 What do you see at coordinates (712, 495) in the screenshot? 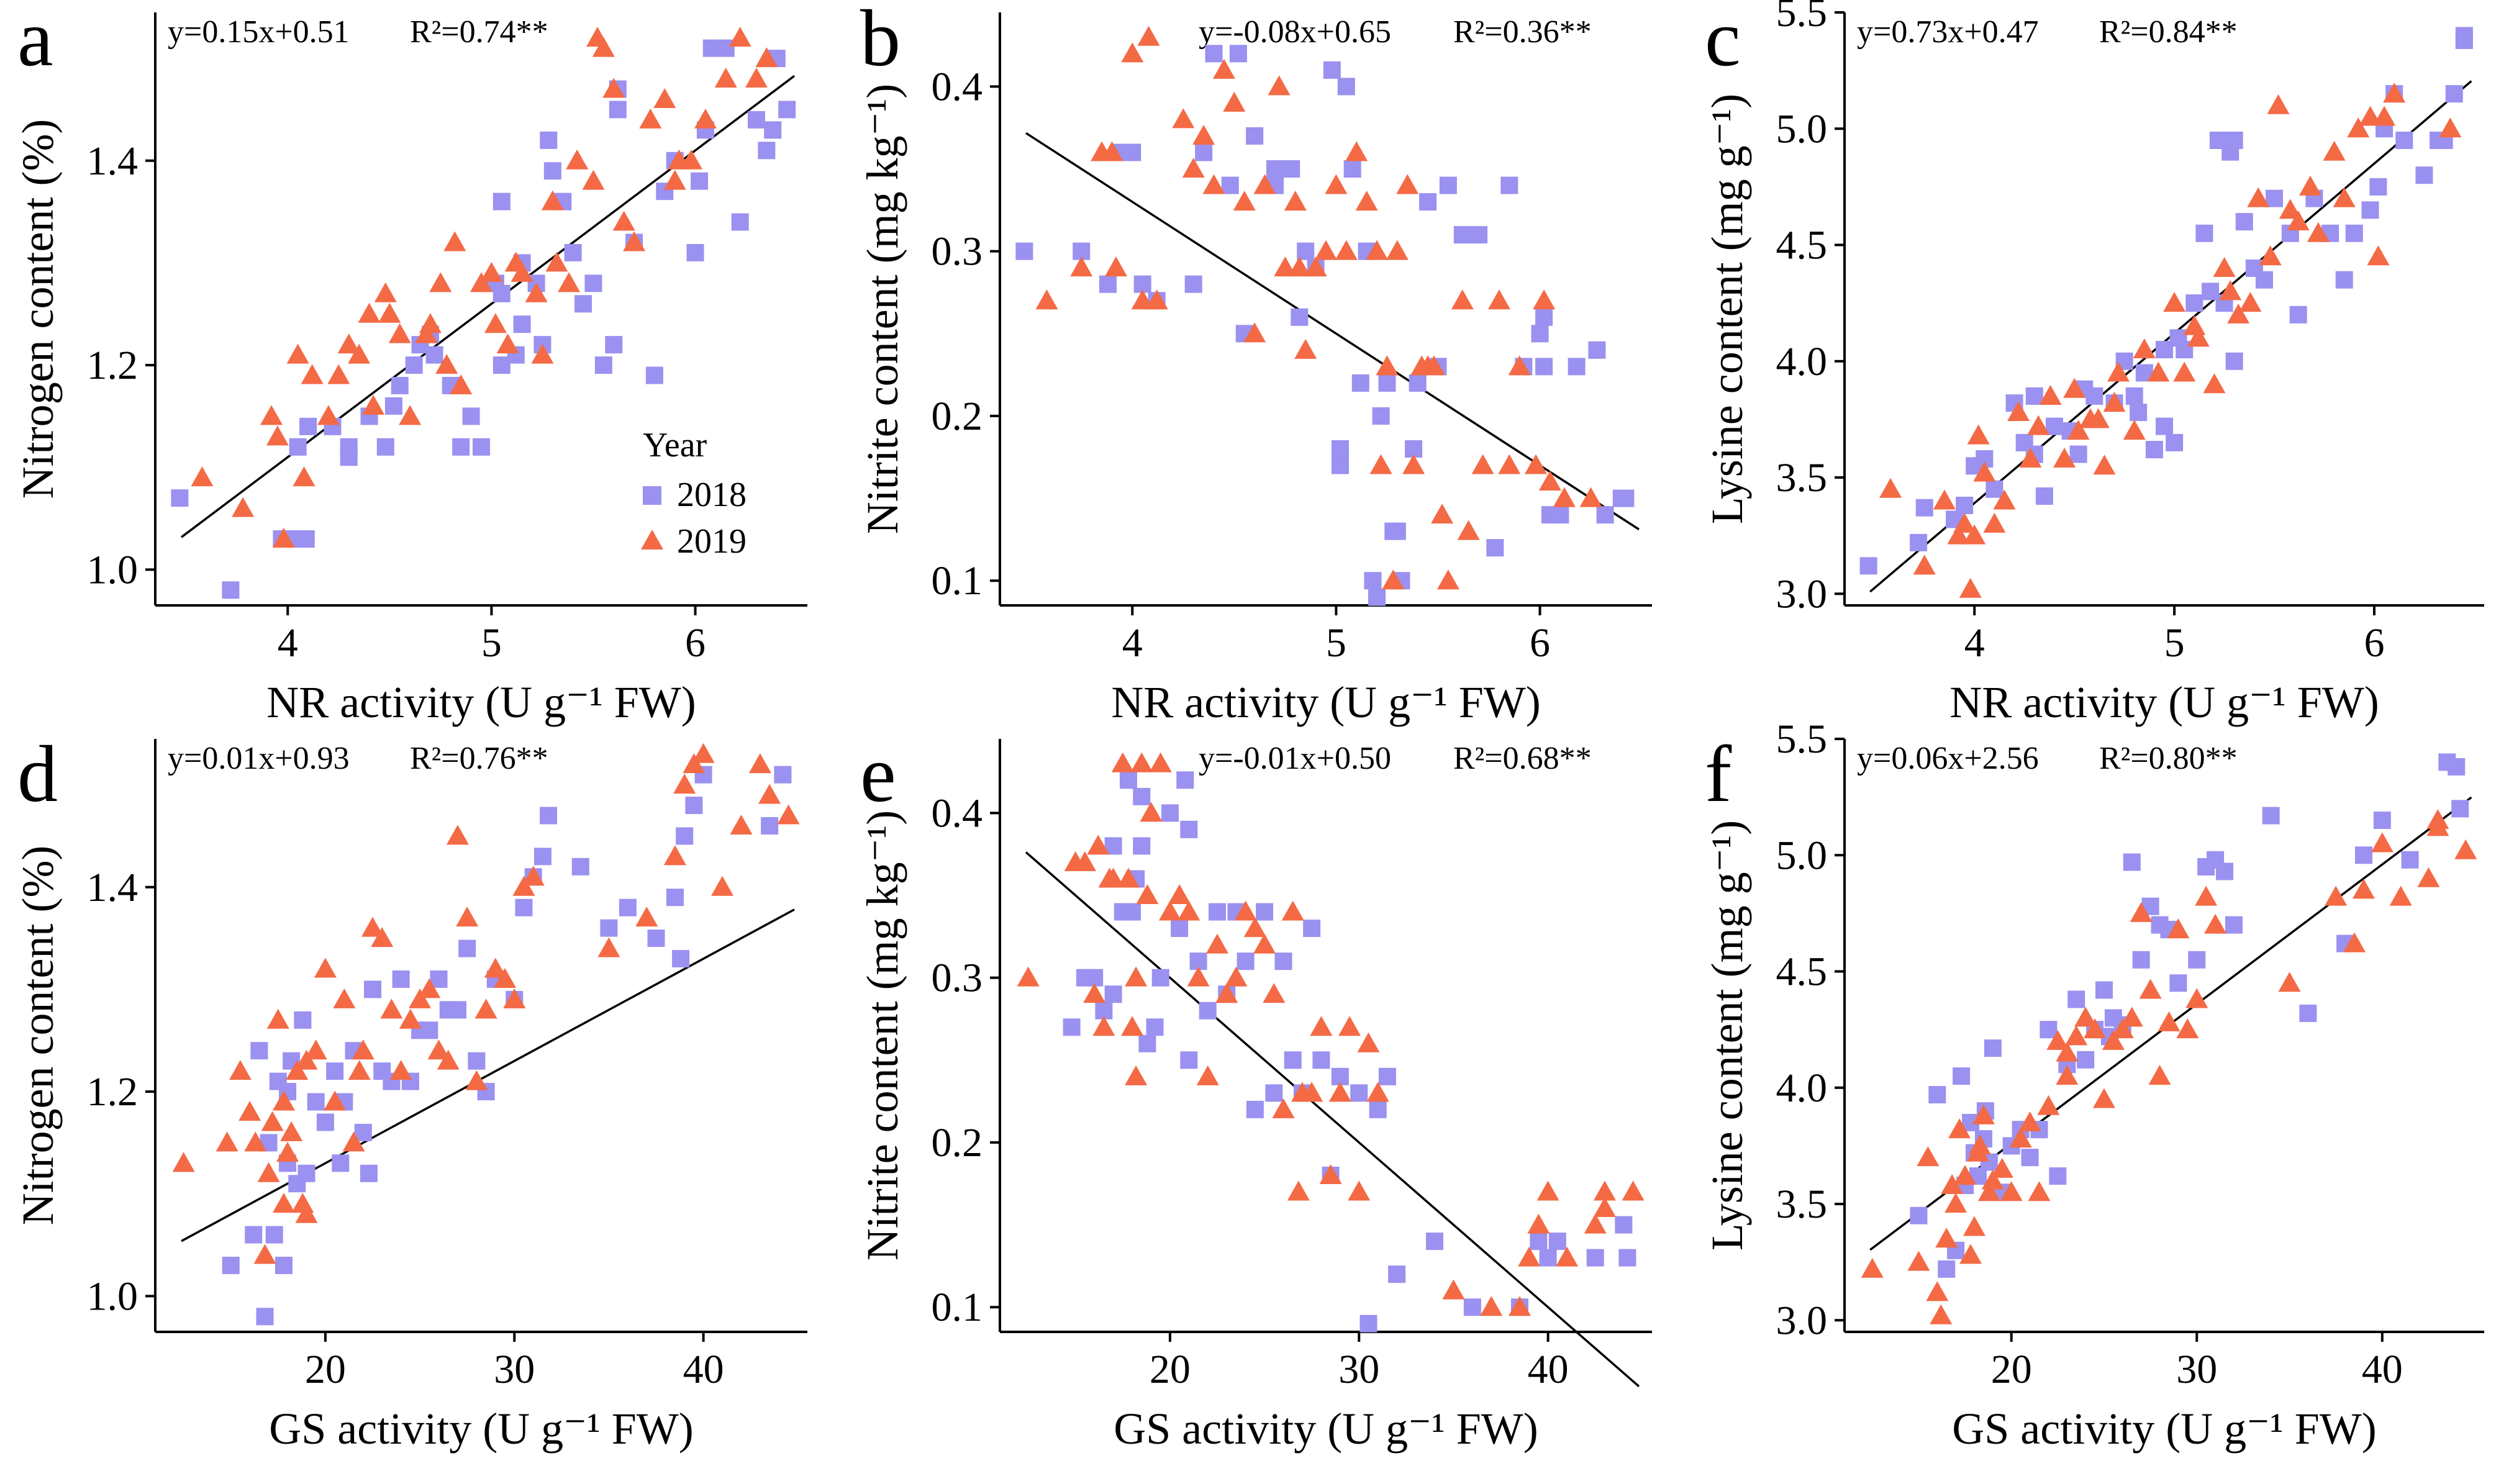
I see `legend-label-2018: 2018` at bounding box center [712, 495].